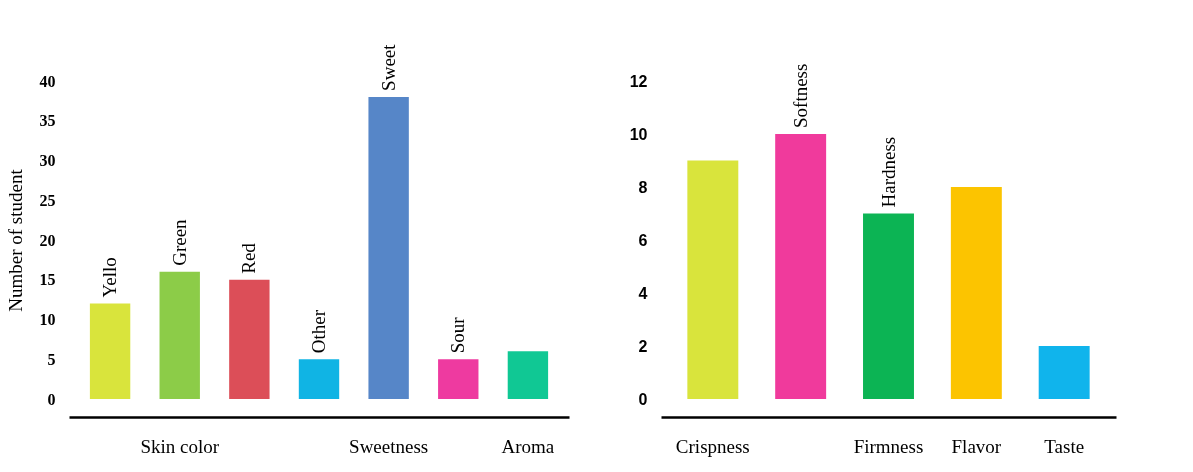 Image resolution: width=1193 pixels, height=472 pixels. Describe the element at coordinates (388, 67) in the screenshot. I see `data-label: Sweet` at that location.